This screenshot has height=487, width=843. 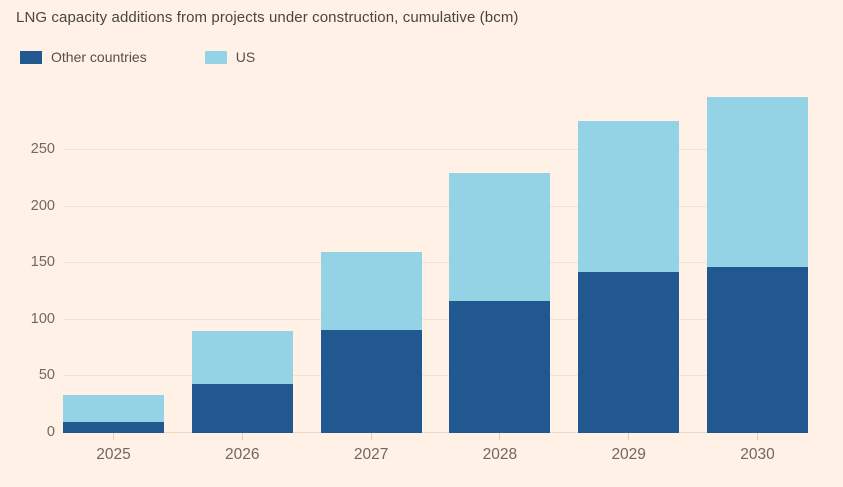 I want to click on legend-swatch-us, so click(x=215, y=57).